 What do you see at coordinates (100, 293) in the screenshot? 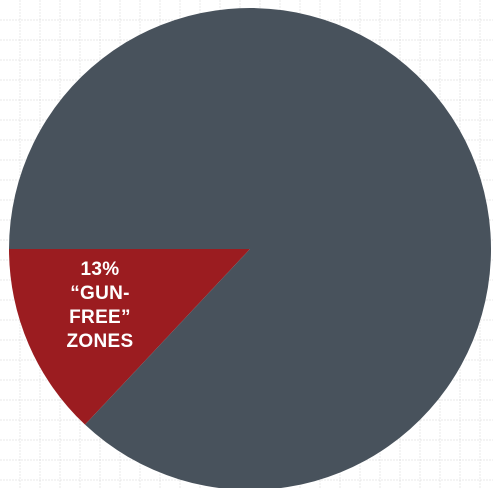
I see `slice-label-line-1: “GUN-` at bounding box center [100, 293].